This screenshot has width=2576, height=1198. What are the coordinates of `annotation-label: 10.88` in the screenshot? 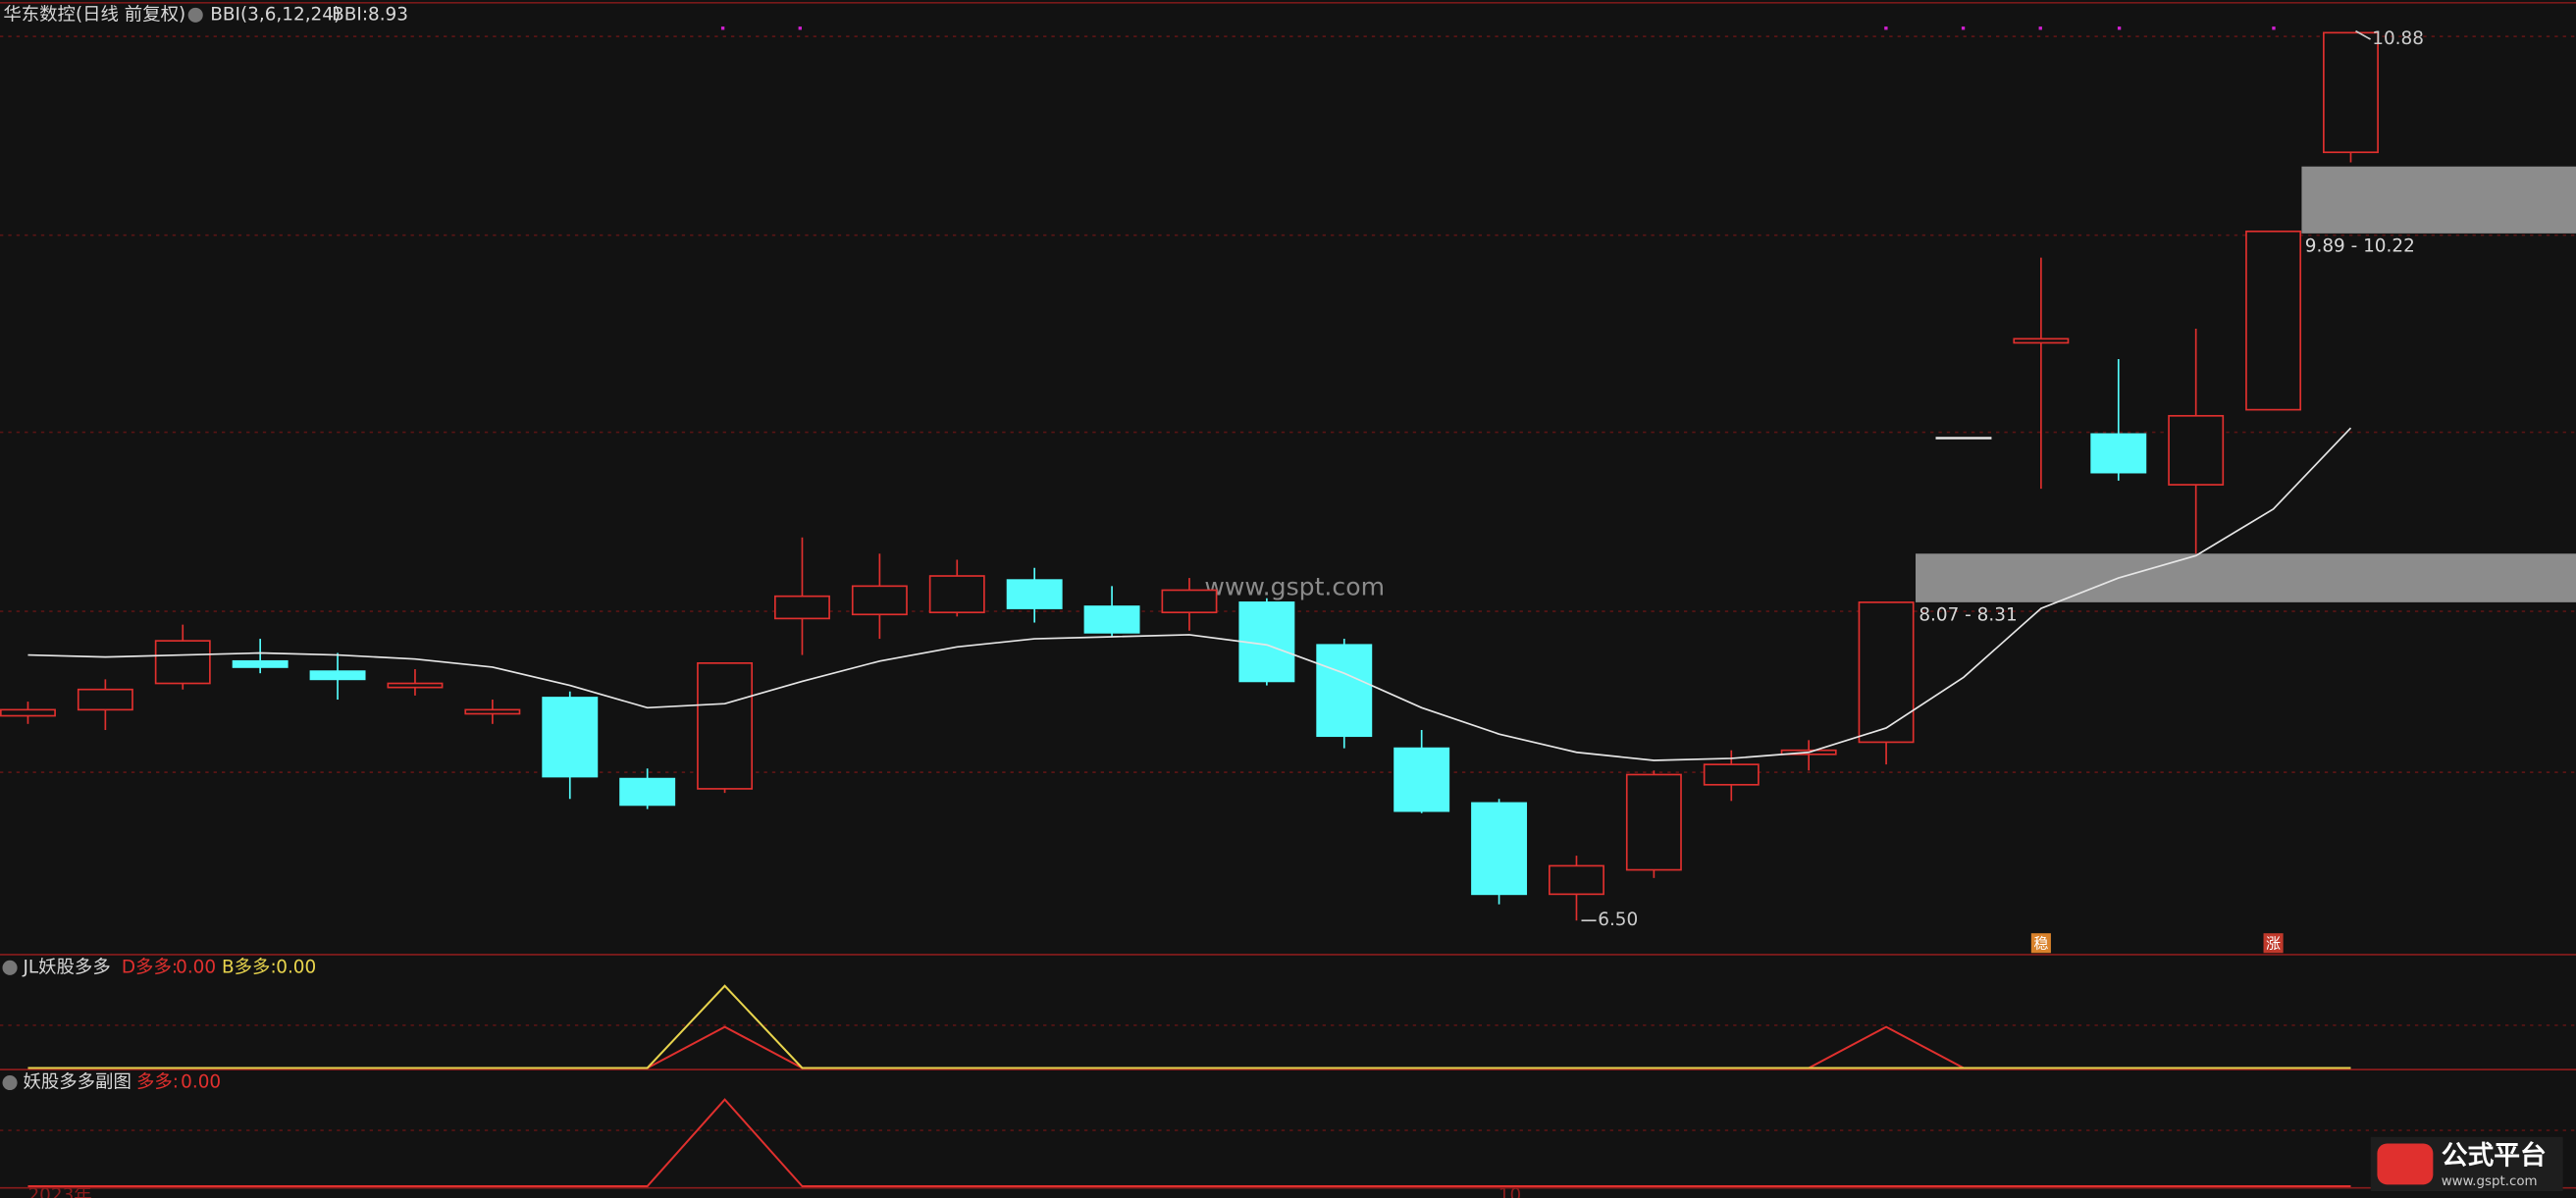 It's located at (2398, 38).